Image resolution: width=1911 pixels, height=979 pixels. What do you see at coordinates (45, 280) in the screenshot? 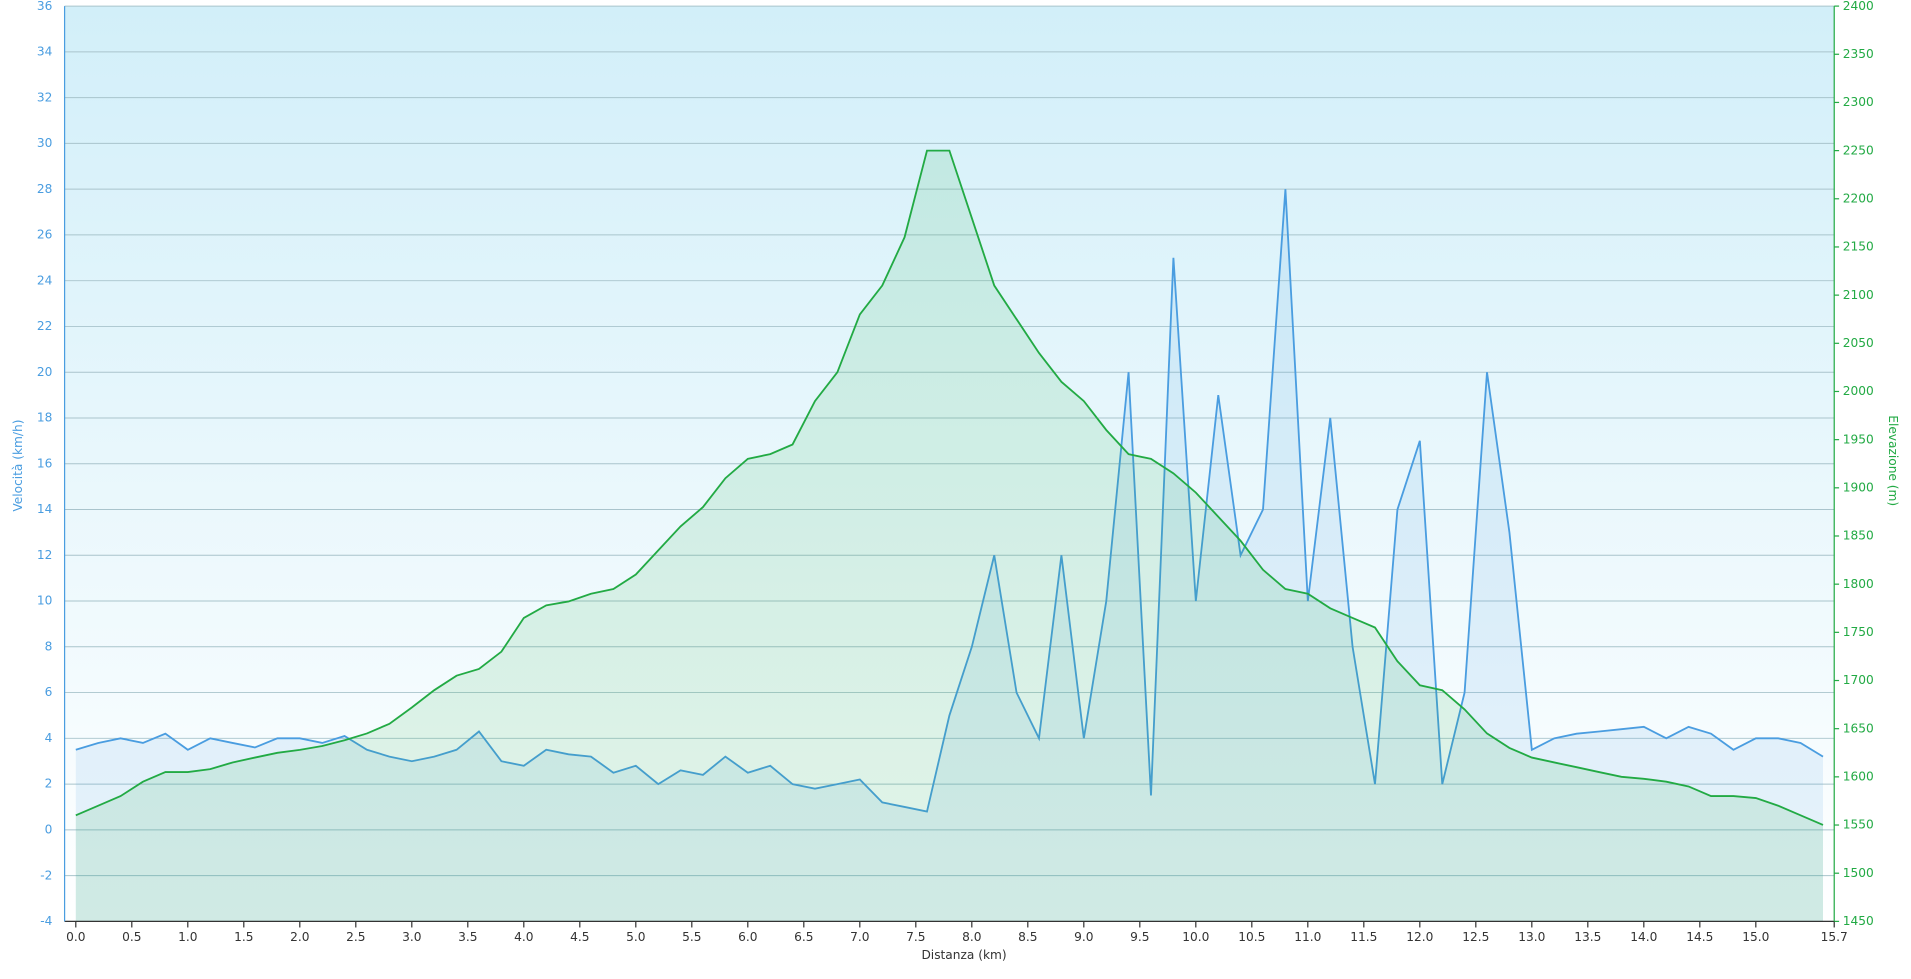
I see `y-tick-label: 24` at bounding box center [45, 280].